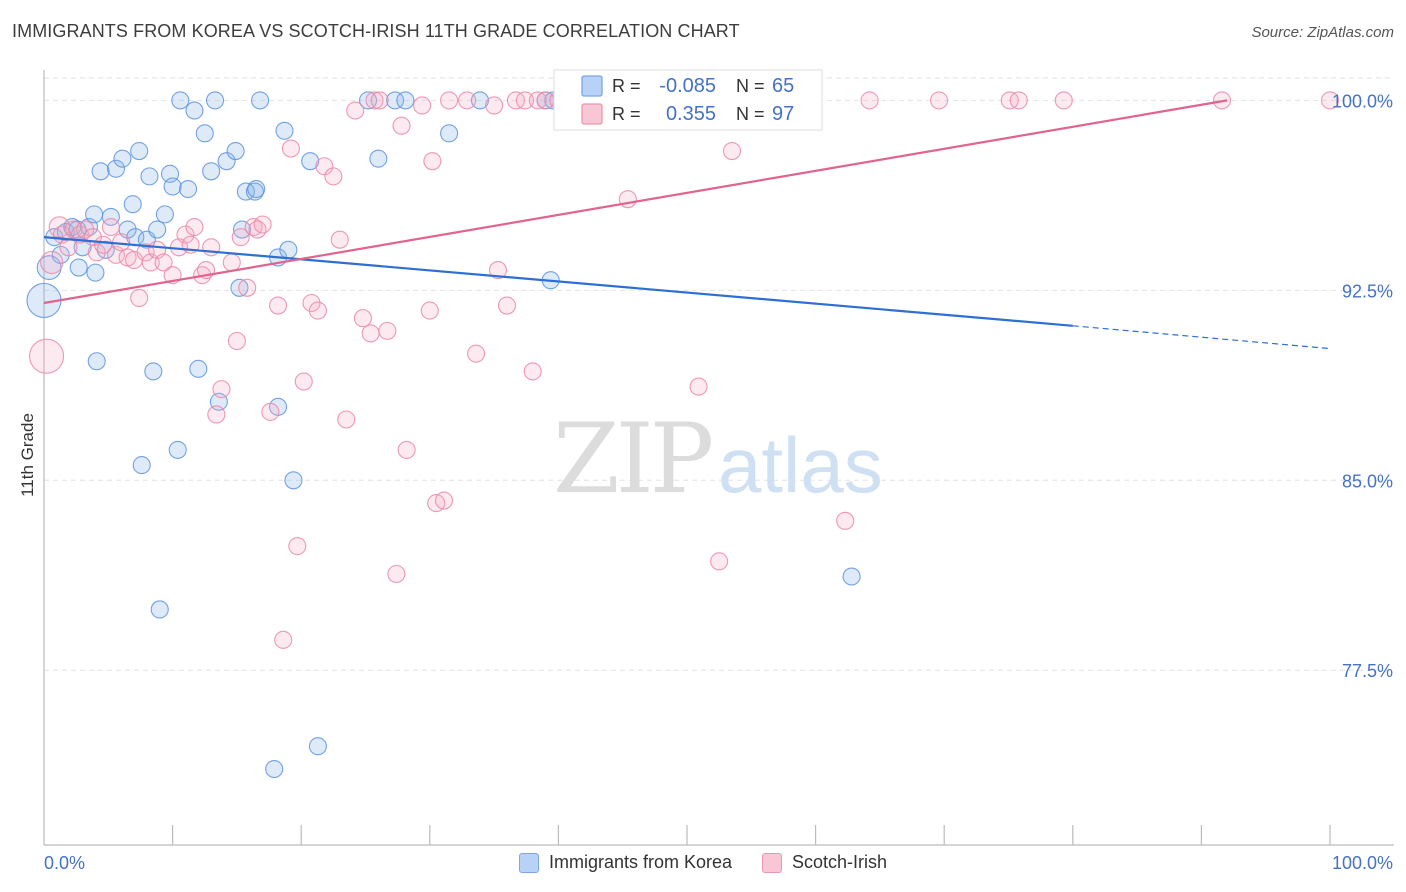  Describe the element at coordinates (1367, 291) in the screenshot. I see `y-tick-label: 92.5%` at that location.